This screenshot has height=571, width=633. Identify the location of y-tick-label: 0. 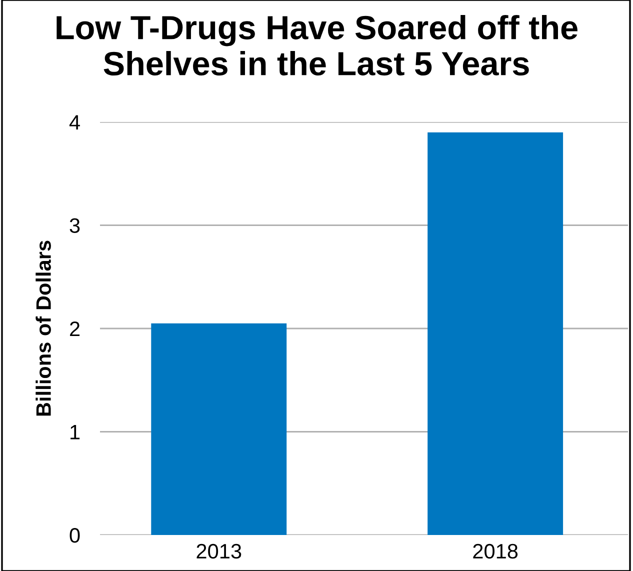
(75, 535).